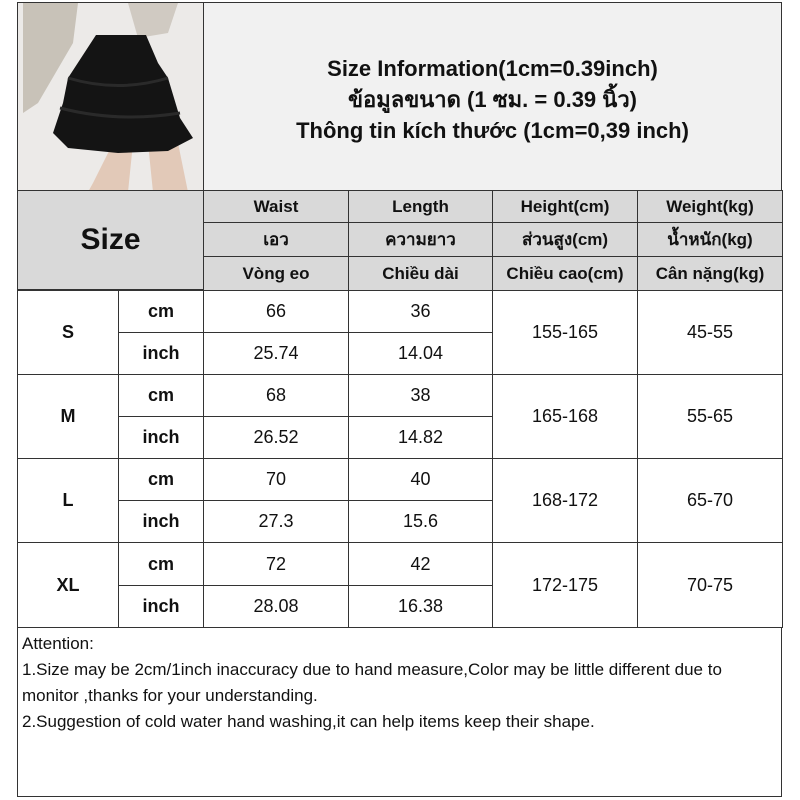 The width and height of the screenshot is (800, 800). I want to click on skirt-image, so click(110, 96).